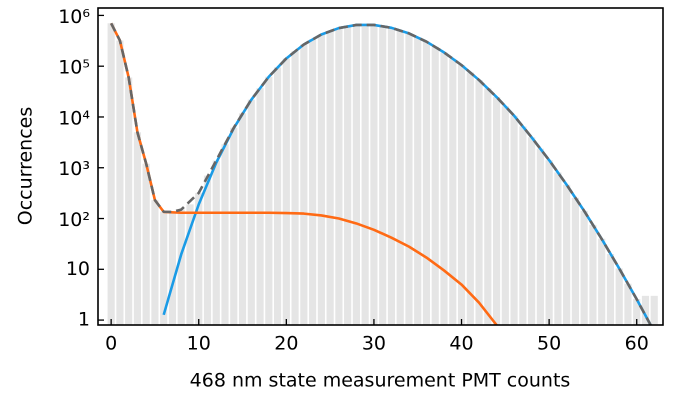  Describe the element at coordinates (111, 344) in the screenshot. I see `x-tick-label: 0` at that location.